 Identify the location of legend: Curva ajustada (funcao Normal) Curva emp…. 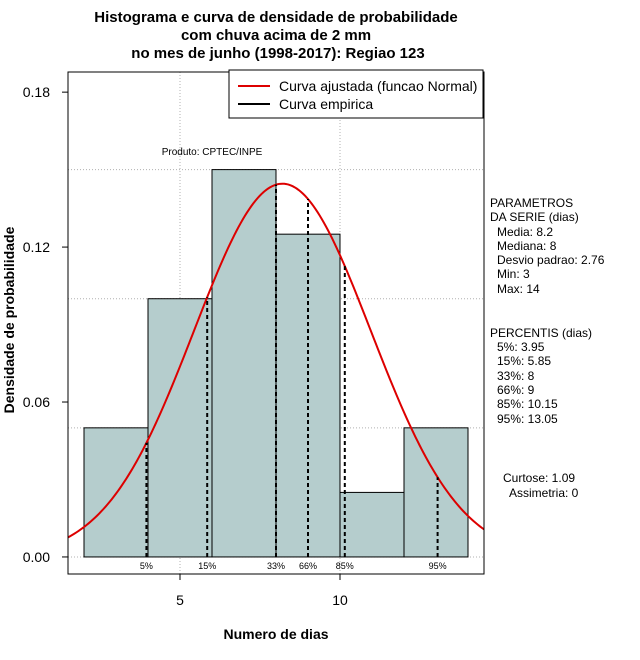
(356, 94).